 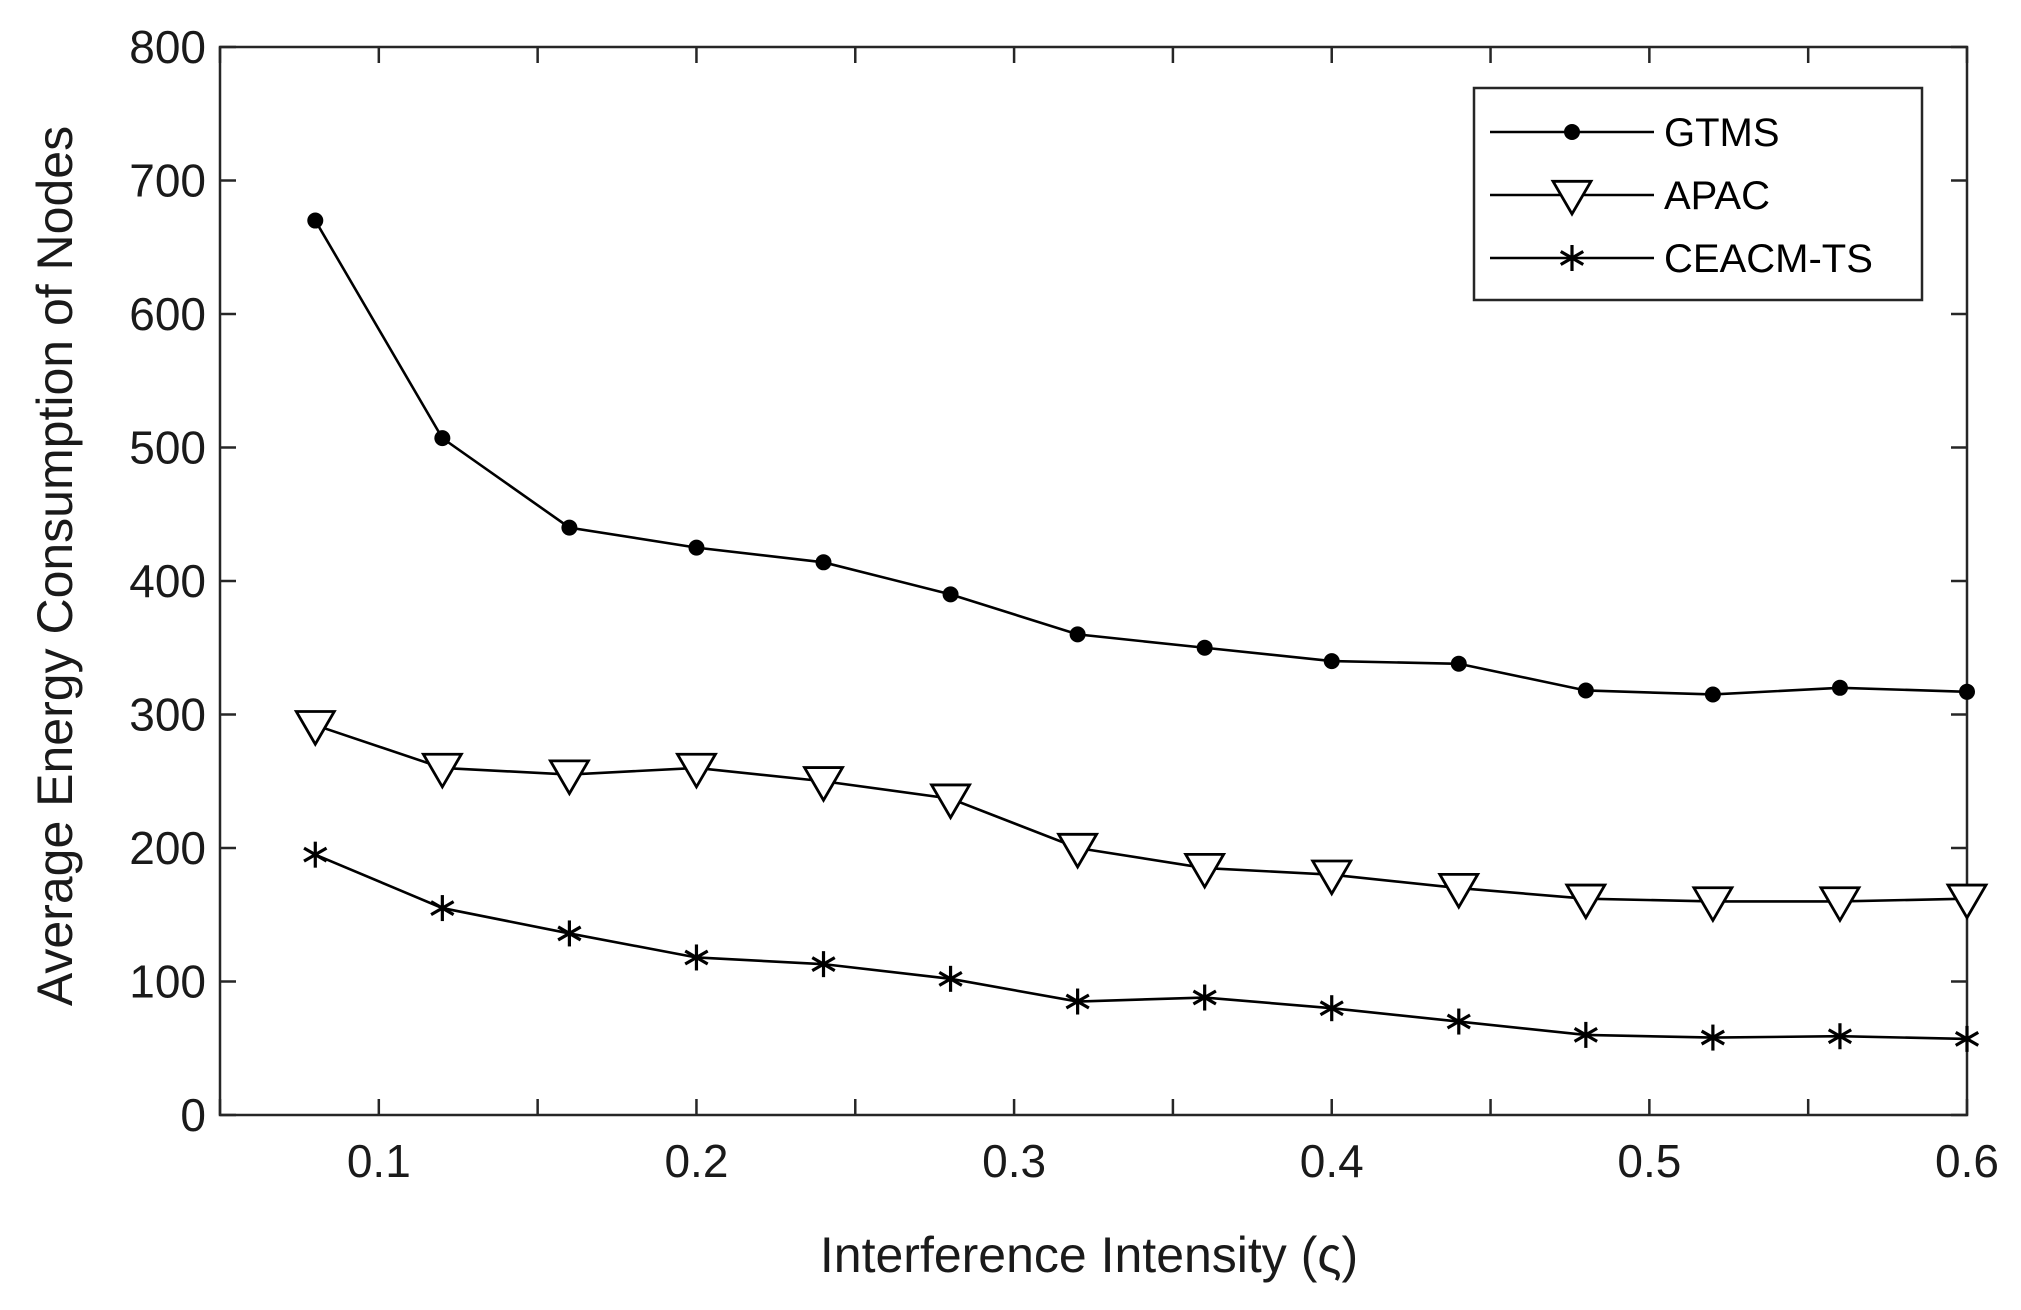 What do you see at coordinates (1014, 1161) in the screenshot?
I see `x-tick-label: 0.3` at bounding box center [1014, 1161].